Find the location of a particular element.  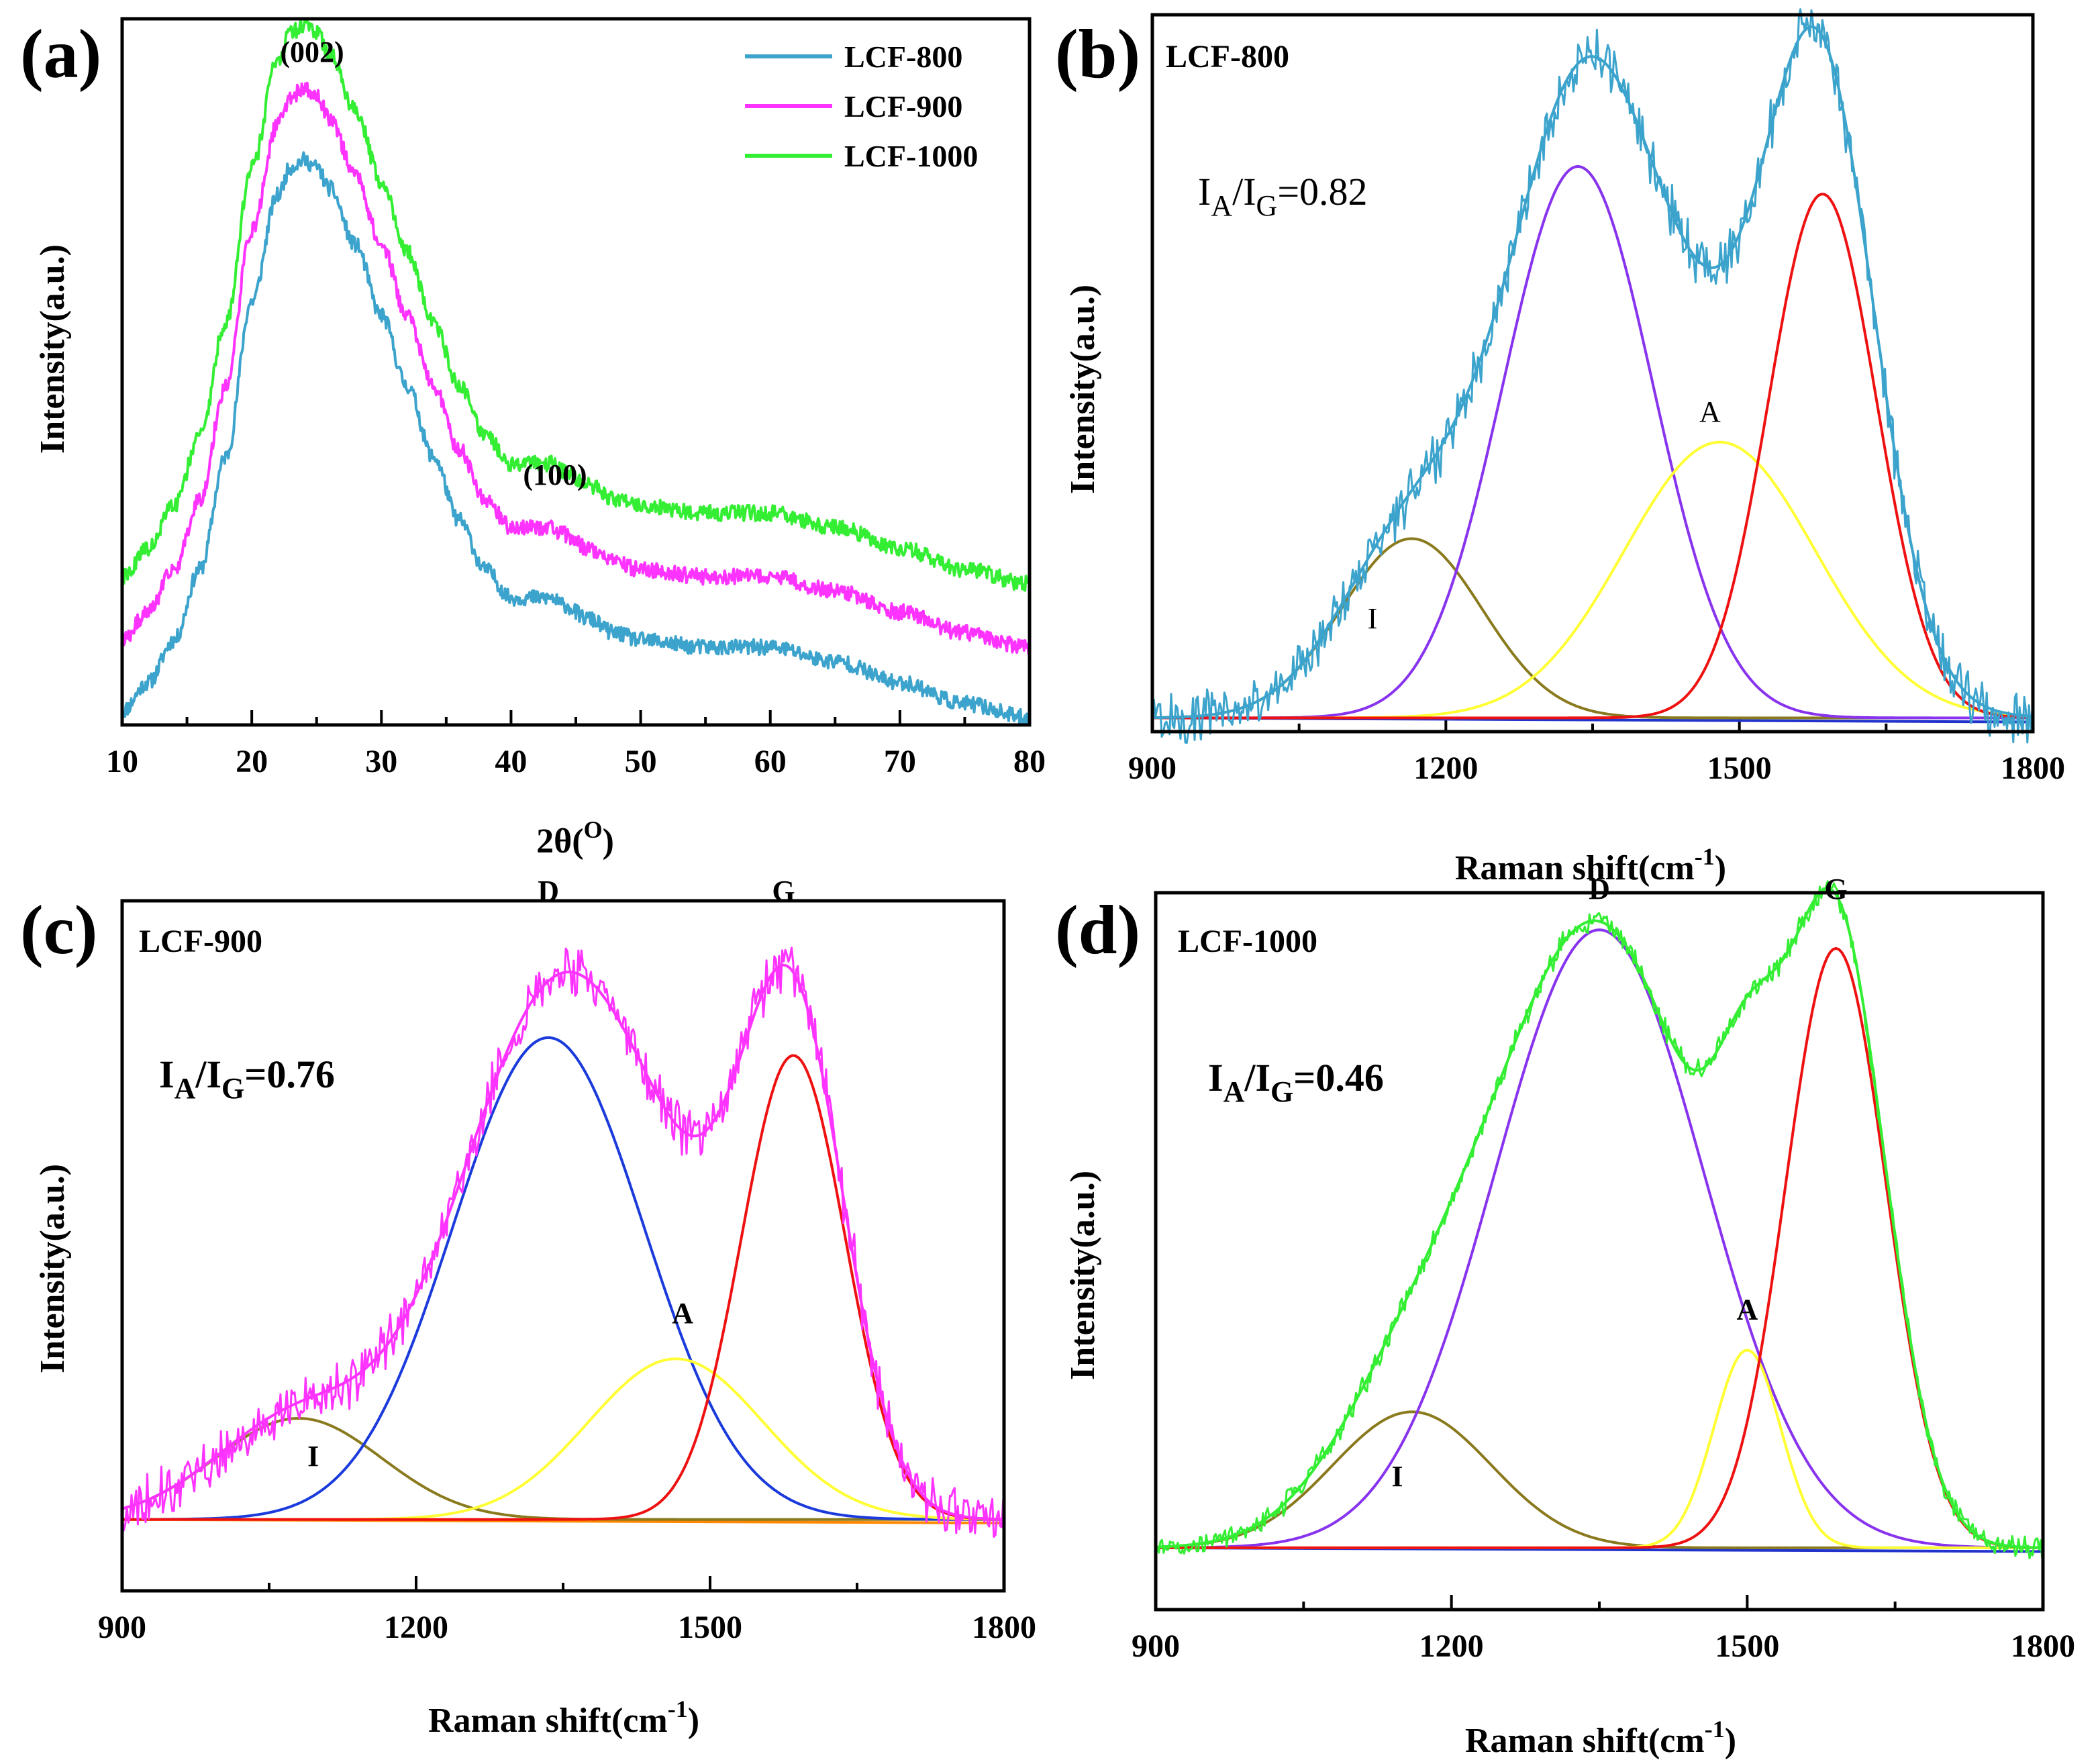

panel-d-label: (d) is located at coordinates (1097, 930).